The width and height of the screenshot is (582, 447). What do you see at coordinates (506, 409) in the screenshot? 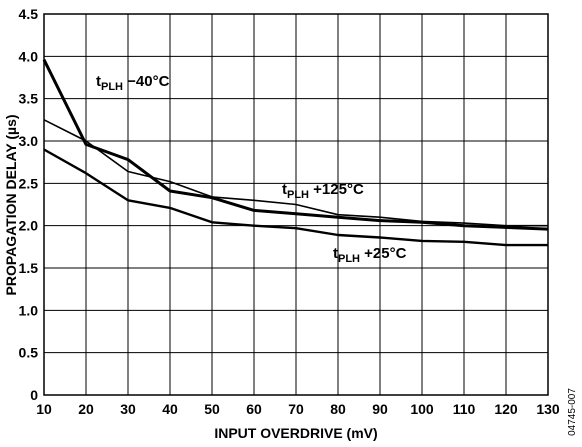
I see `x-tick-label: 120` at bounding box center [506, 409].